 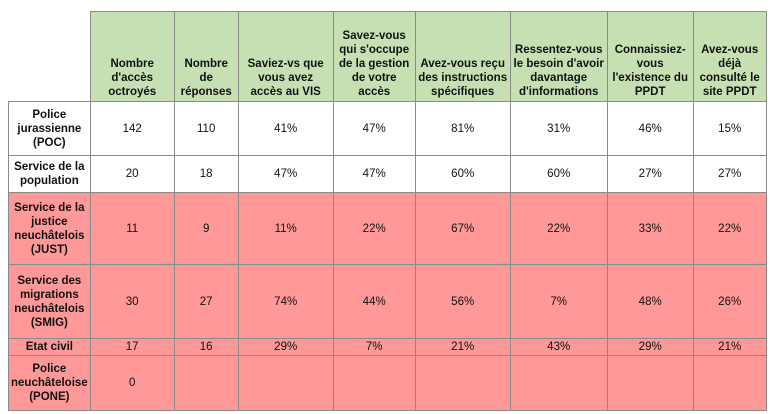 I want to click on table-cell: 20, so click(x=132, y=174).